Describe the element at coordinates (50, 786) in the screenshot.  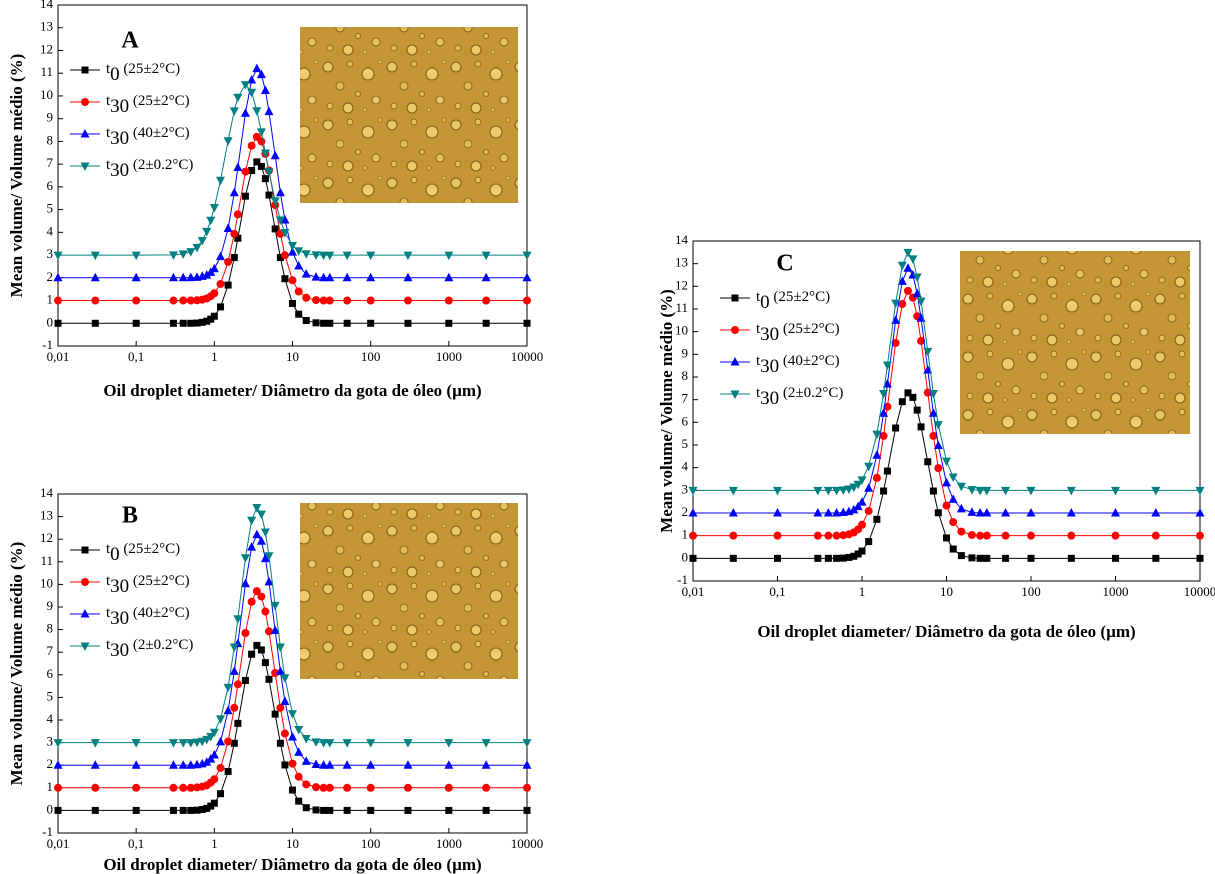
I see `y-tick-label: 1` at that location.